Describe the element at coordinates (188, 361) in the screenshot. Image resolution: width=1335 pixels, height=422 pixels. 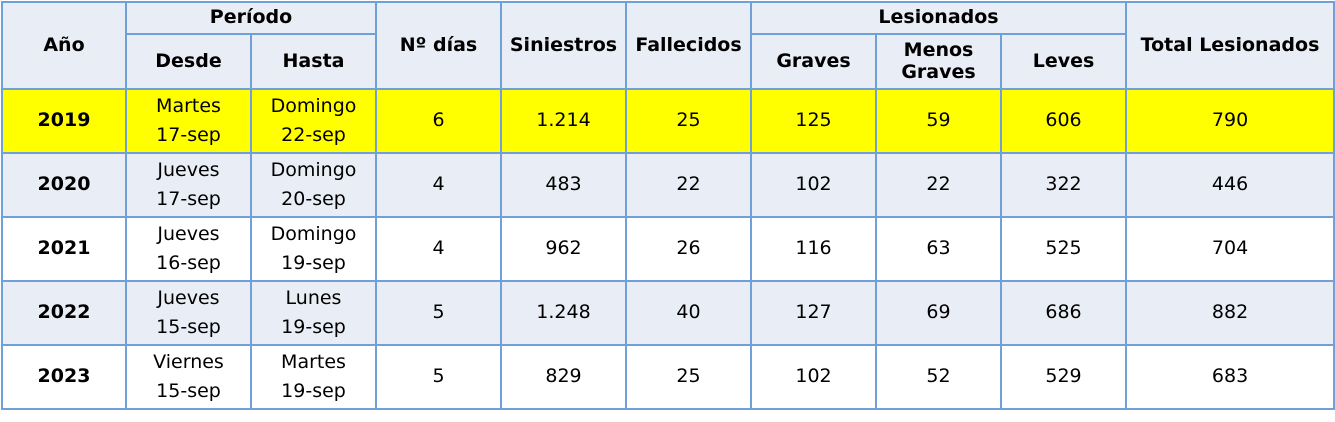
I see `weekday: Viernes` at that location.